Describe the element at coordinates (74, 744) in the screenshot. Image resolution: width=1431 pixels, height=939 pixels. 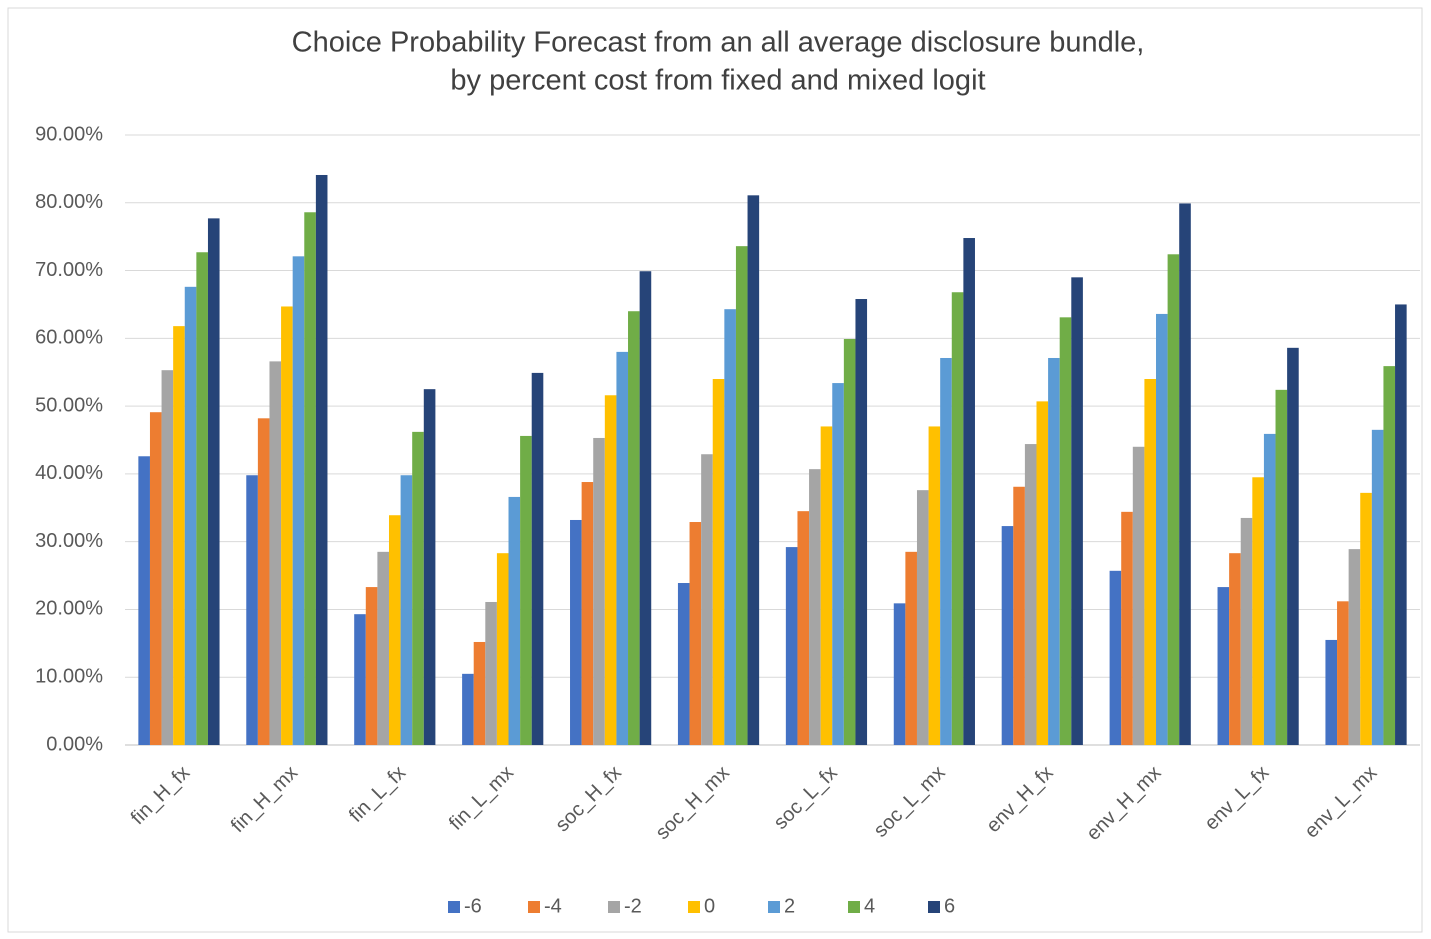
I see `y-tick-label: 0.00%` at that location.